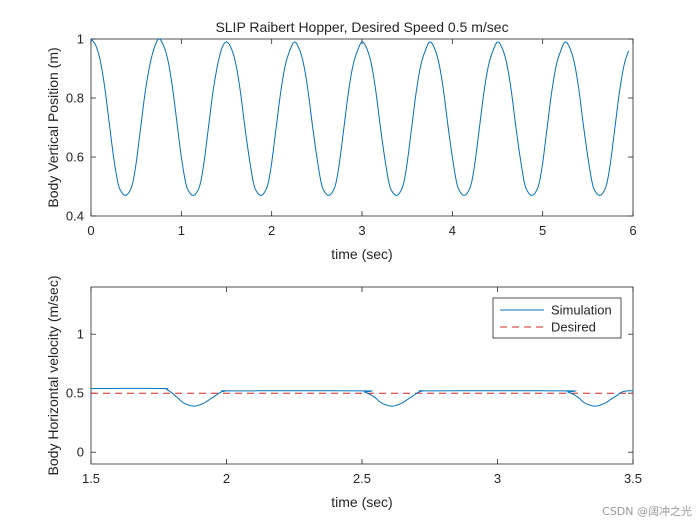 The height and width of the screenshot is (525, 700). Describe the element at coordinates (647, 511) in the screenshot. I see `watermark: CSDN @阔冲之光` at that location.